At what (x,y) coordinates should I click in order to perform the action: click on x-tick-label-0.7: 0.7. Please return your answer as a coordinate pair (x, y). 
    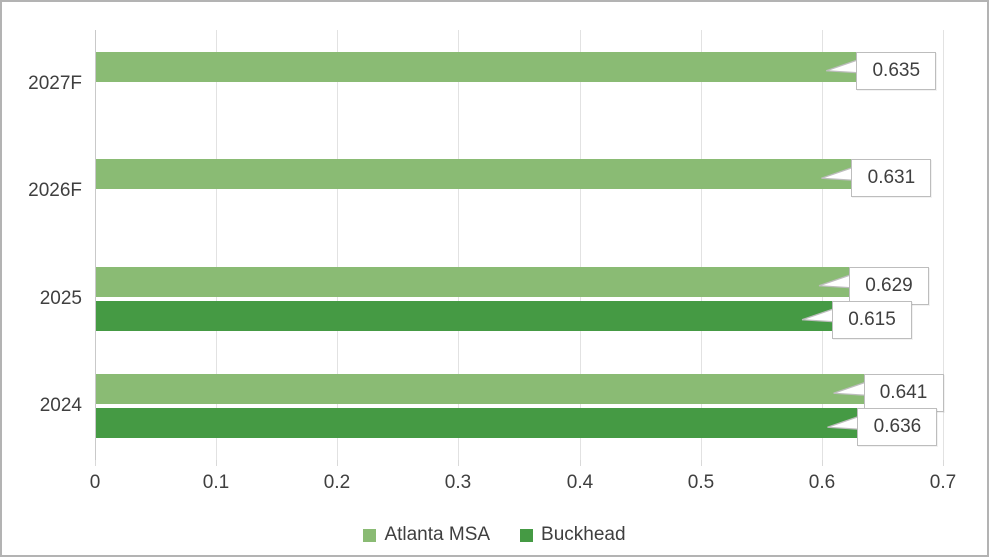
    Looking at the image, I should click on (943, 482).